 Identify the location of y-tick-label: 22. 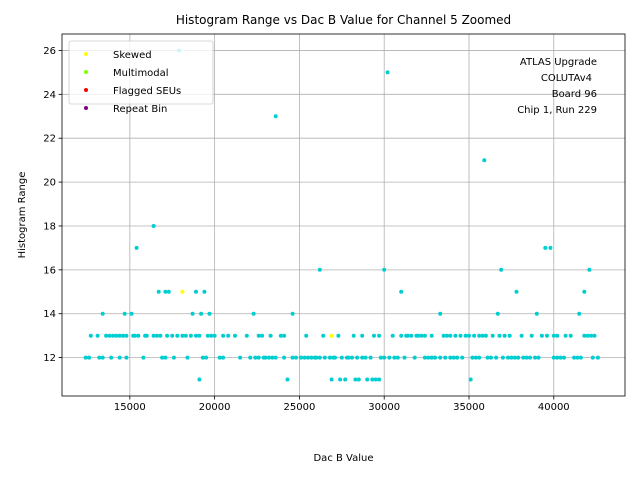
(49, 139).